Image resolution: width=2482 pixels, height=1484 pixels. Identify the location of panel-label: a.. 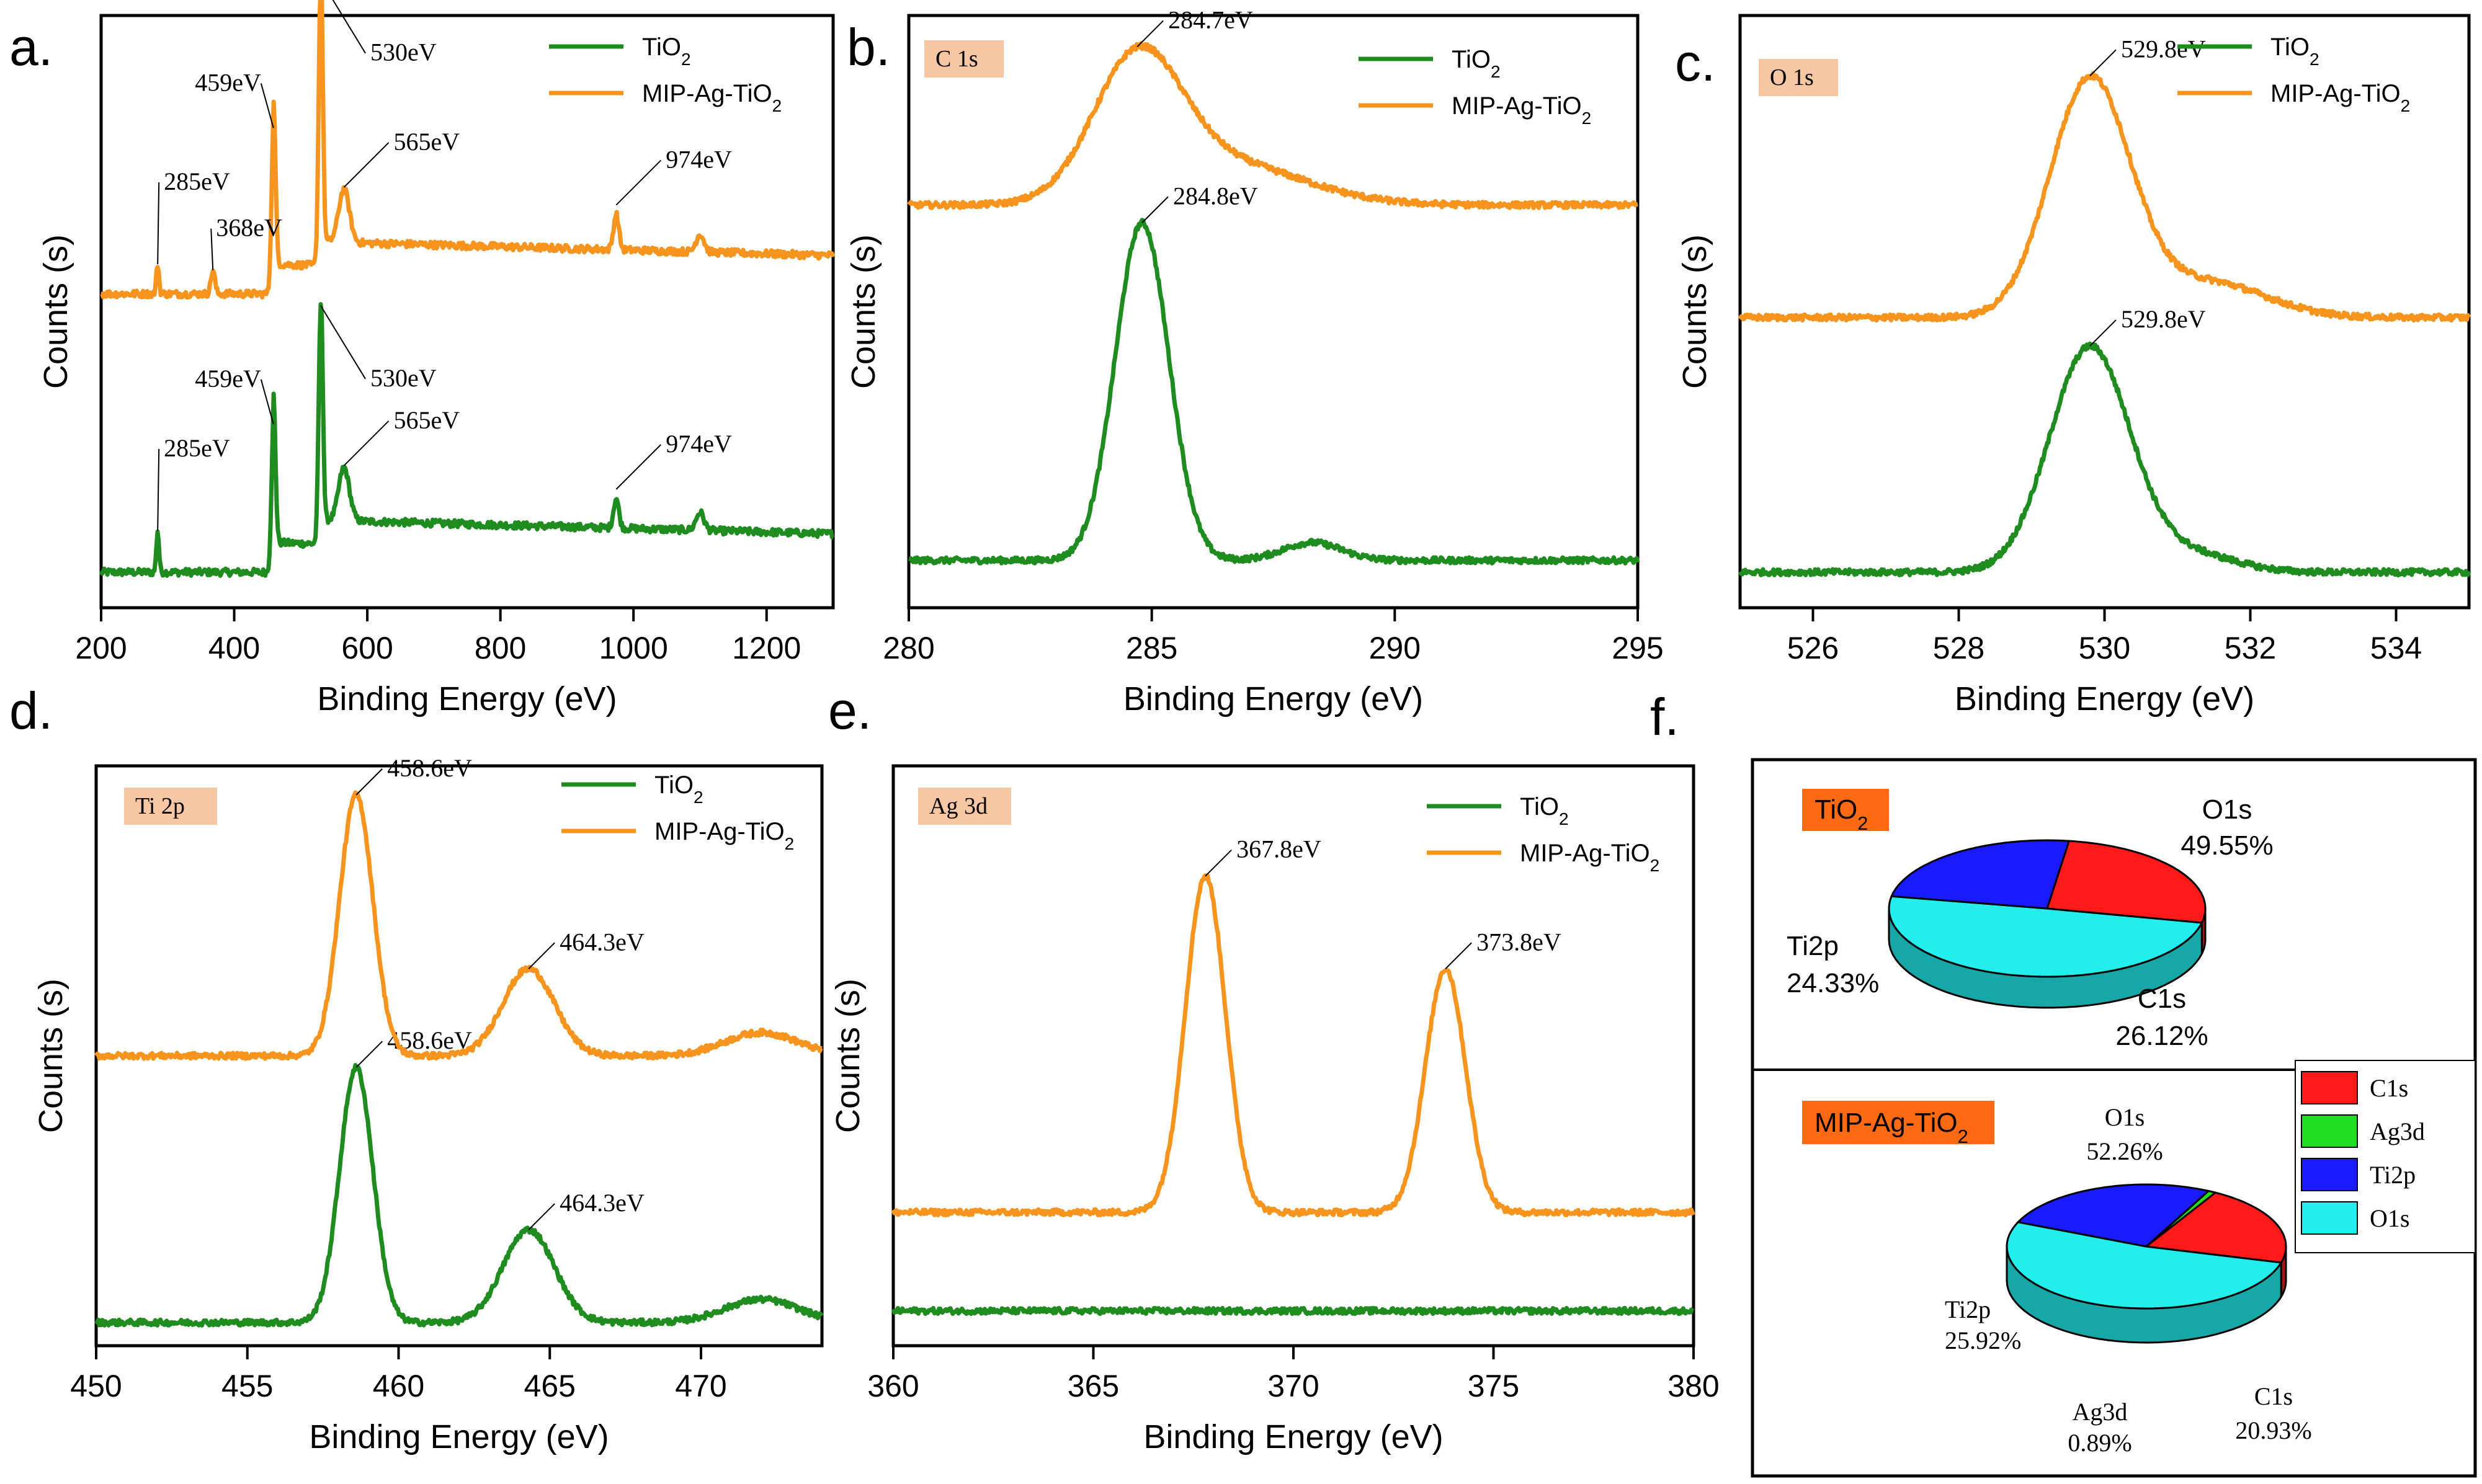
(31, 47).